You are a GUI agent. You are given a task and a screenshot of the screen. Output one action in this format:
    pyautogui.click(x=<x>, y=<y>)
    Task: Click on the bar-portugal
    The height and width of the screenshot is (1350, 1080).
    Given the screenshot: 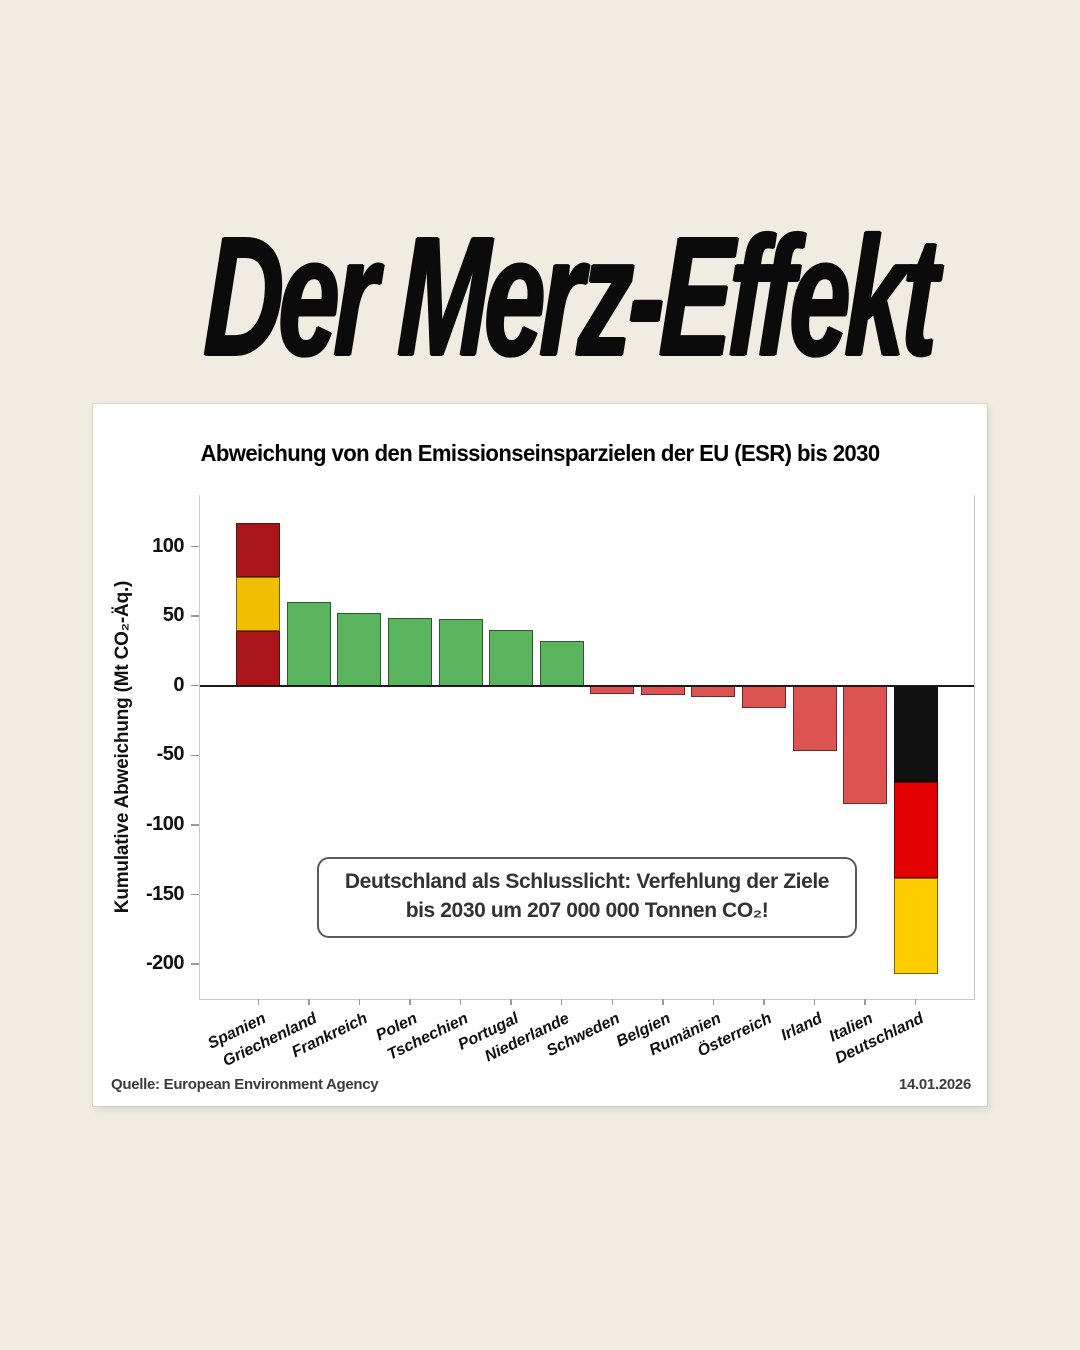 What is the action you would take?
    pyautogui.click(x=511, y=658)
    